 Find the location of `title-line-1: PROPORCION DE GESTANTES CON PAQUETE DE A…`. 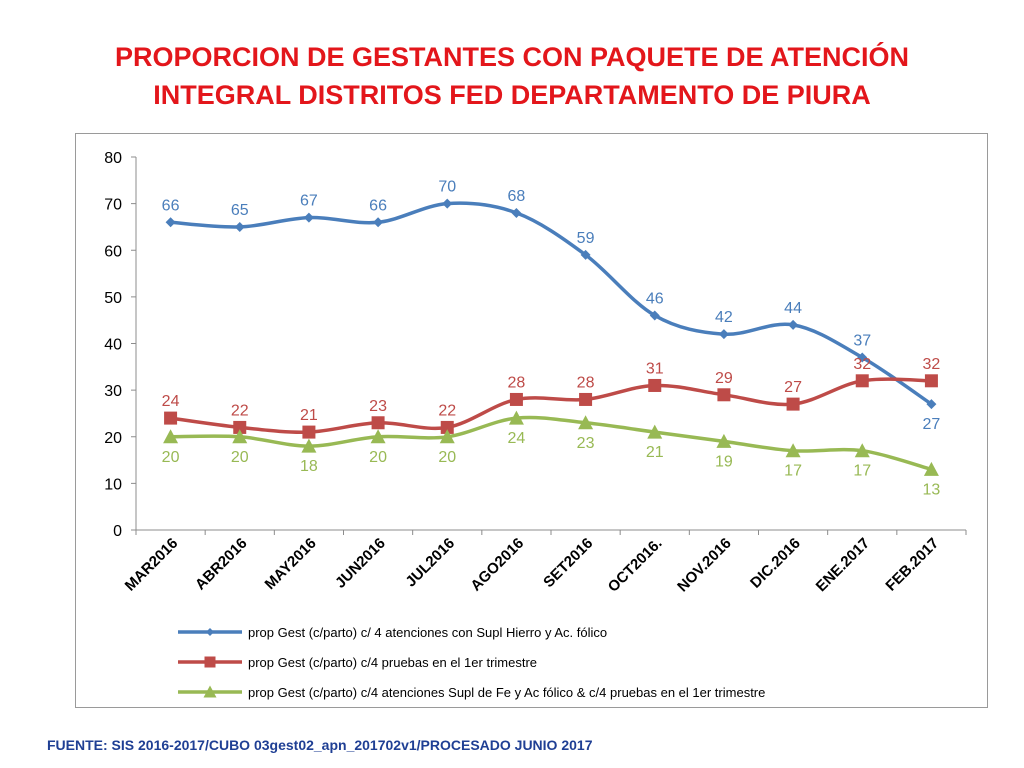

title-line-1: PROPORCION DE GESTANTES CON PAQUETE DE A… is located at coordinates (512, 57).